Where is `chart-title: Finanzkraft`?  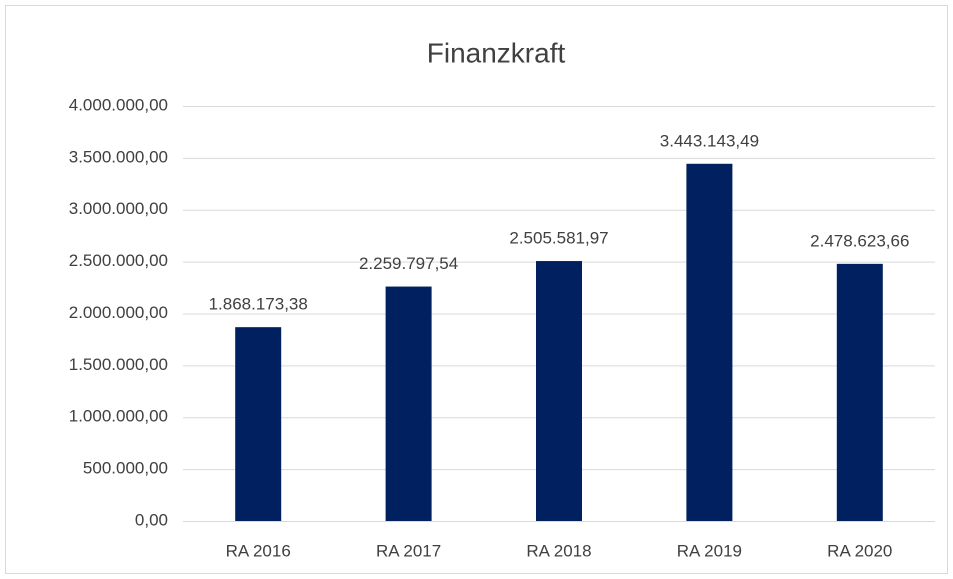 chart-title: Finanzkraft is located at coordinates (496, 52).